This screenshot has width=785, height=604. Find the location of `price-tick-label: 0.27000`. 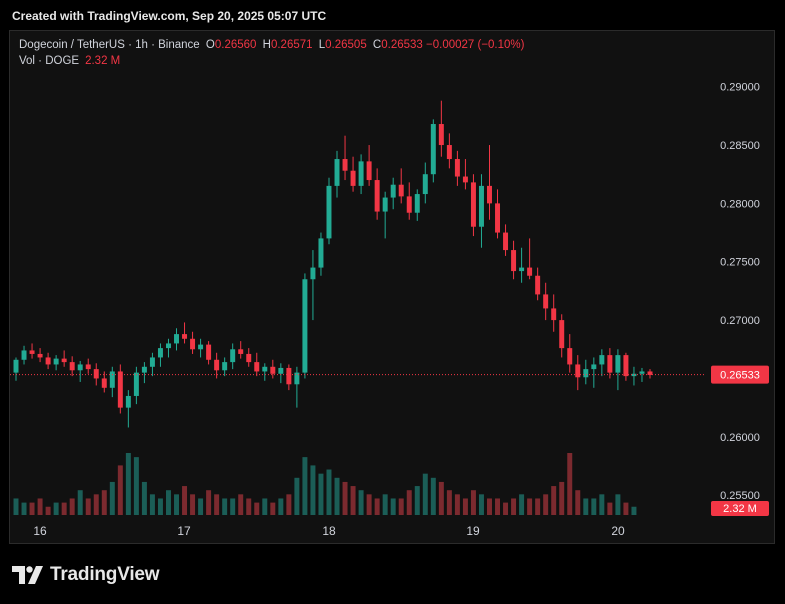

price-tick-label: 0.27000 is located at coordinates (740, 321).